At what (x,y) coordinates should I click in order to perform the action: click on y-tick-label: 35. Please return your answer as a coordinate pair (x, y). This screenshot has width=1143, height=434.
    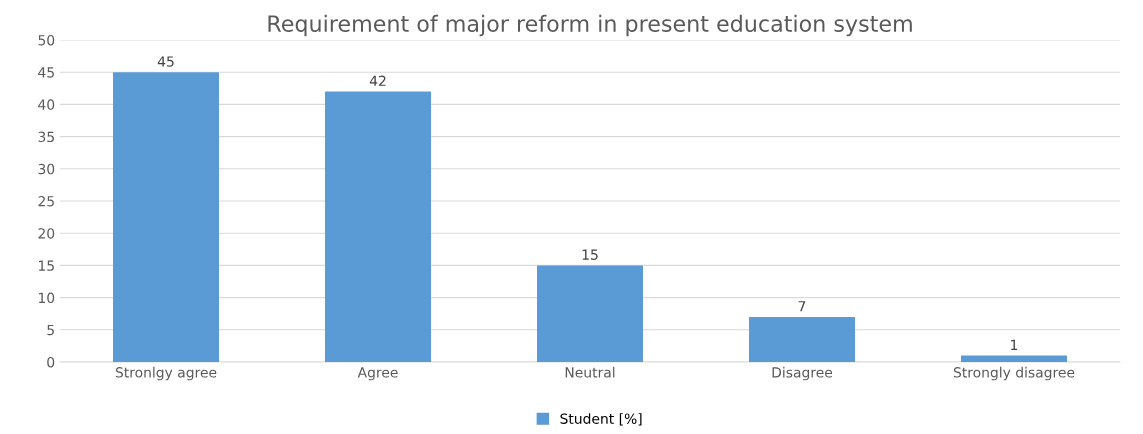
    Looking at the image, I should click on (46, 137).